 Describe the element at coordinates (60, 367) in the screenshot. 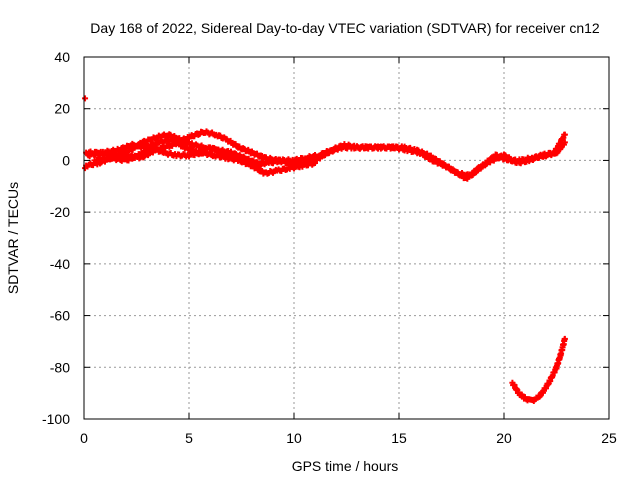

I see `y-tick-label: -80` at that location.